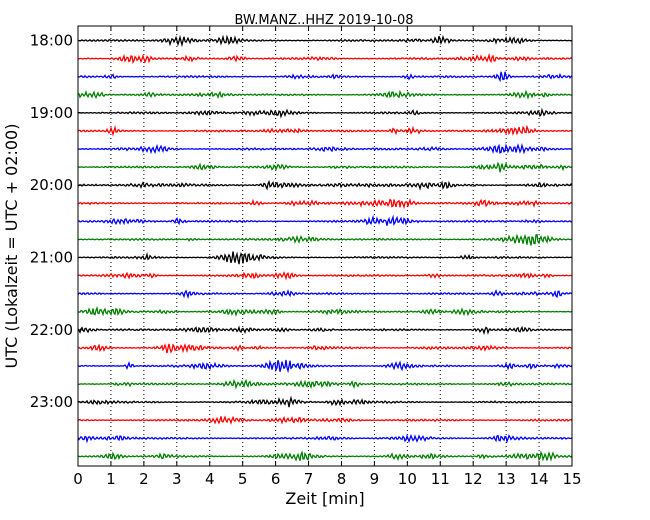 The width and height of the screenshot is (650, 520). I want to click on x-tick-label: 3, so click(177, 479).